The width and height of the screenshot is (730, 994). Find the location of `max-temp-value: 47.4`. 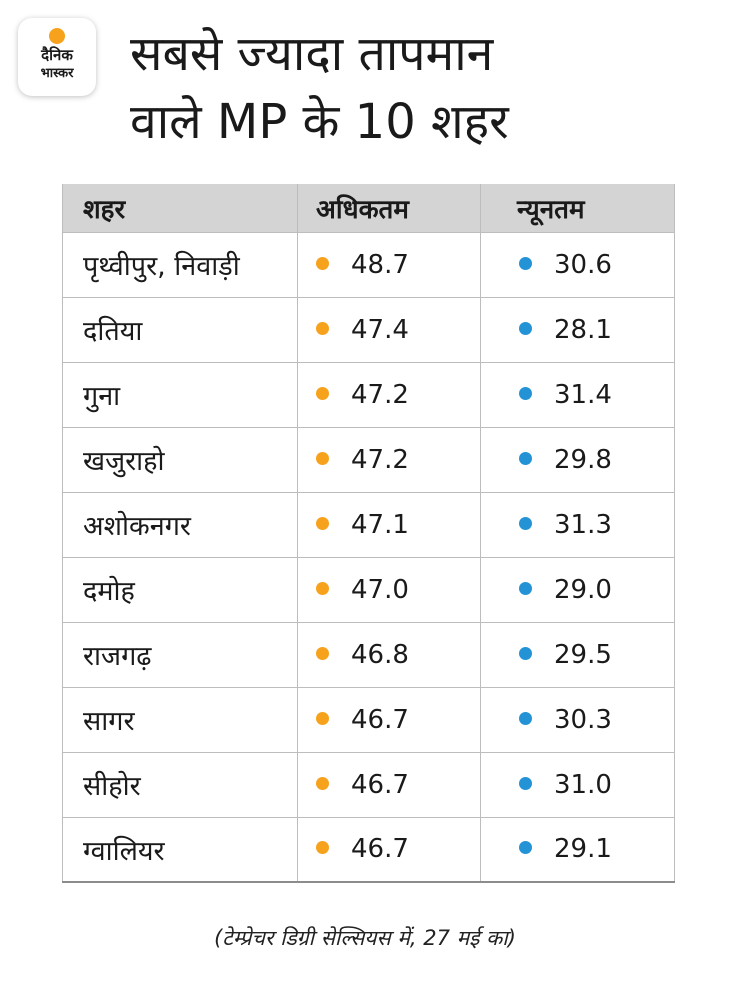

max-temp-value: 47.4 is located at coordinates (380, 329).